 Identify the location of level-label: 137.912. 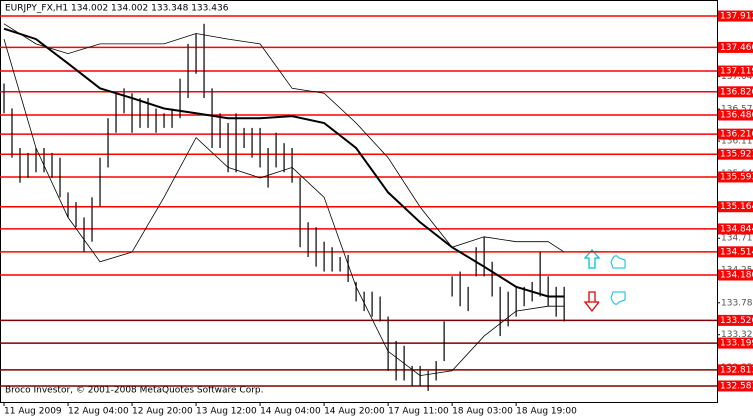
(736, 17).